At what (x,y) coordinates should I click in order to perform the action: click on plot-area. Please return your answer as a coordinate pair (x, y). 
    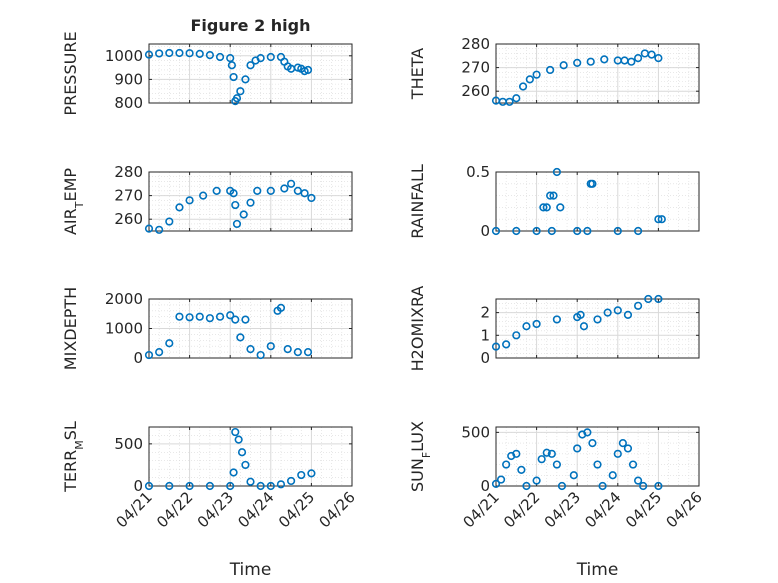
    Looking at the image, I should click on (250, 201).